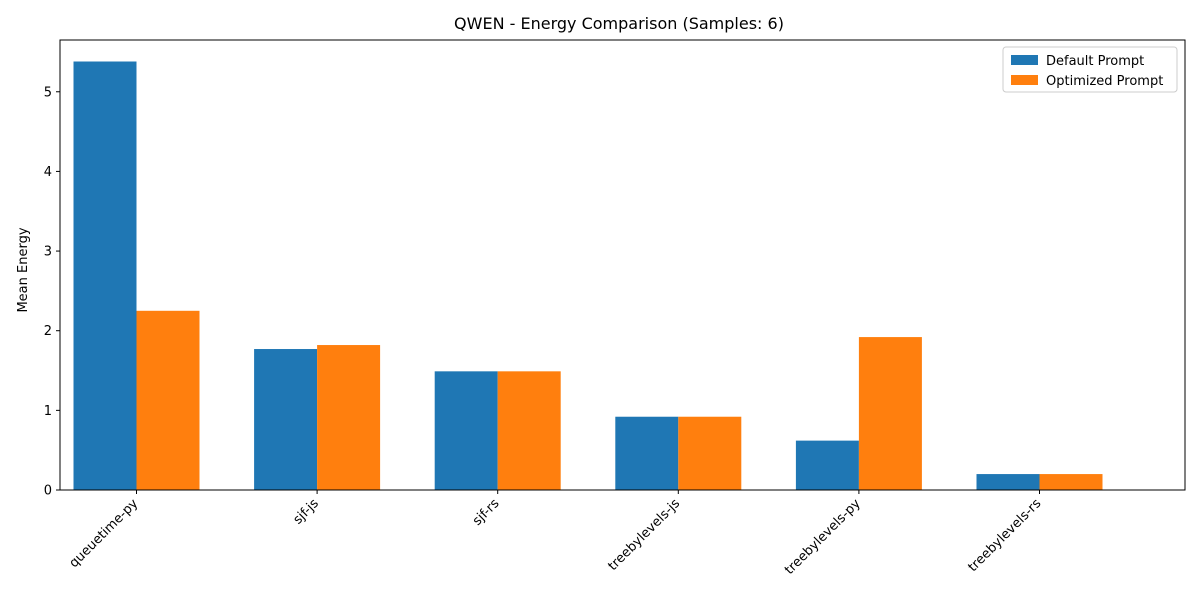 This screenshot has height=600, width=1200. I want to click on bar-default-treebylevels-rs, so click(1008, 482).